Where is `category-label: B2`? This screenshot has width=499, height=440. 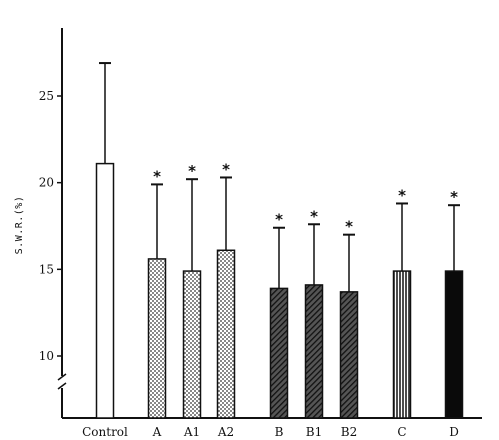 category-label: B2 is located at coordinates (349, 432).